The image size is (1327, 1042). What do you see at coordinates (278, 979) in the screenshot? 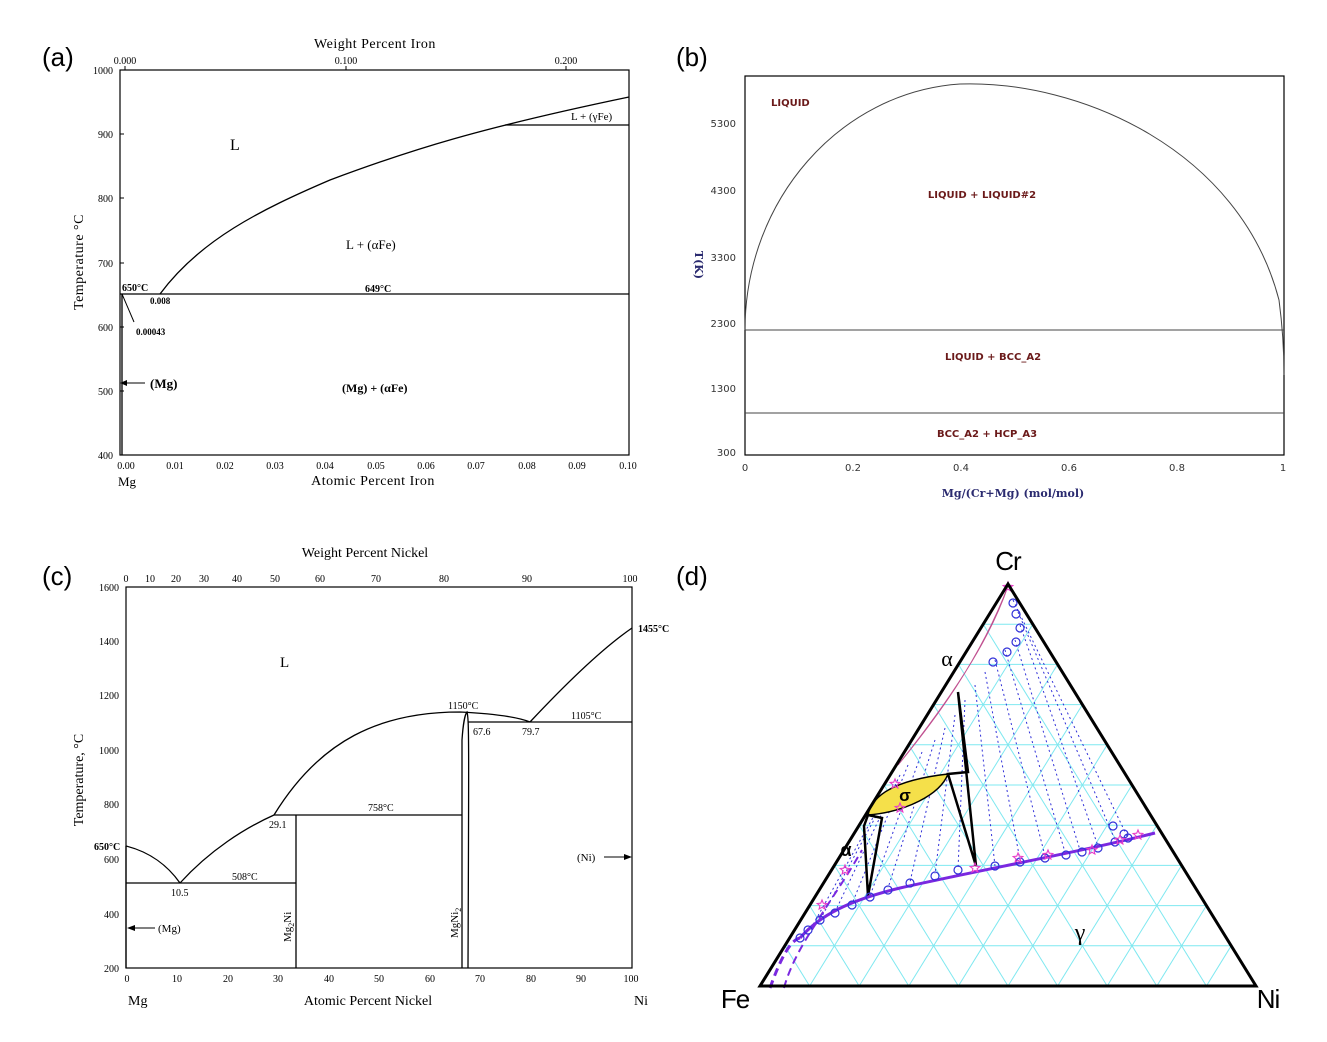
I see `panel-c-x-tick: 30` at bounding box center [278, 979].